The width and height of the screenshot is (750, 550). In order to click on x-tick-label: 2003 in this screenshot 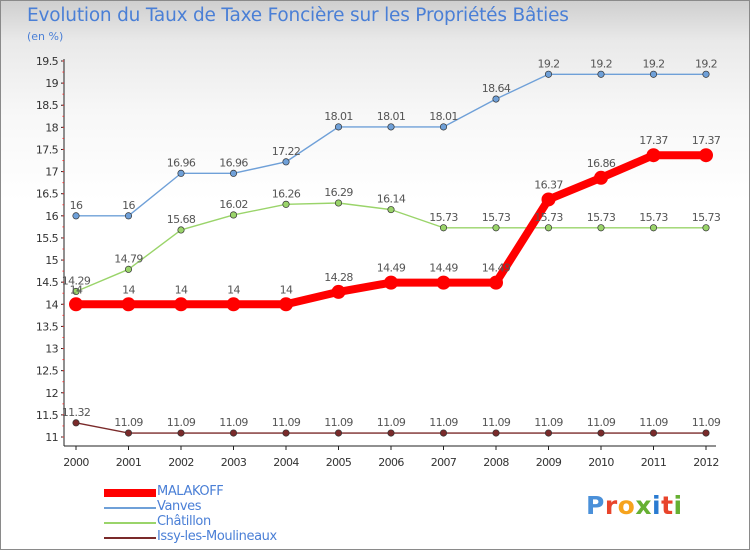, I will do `click(234, 462)`.